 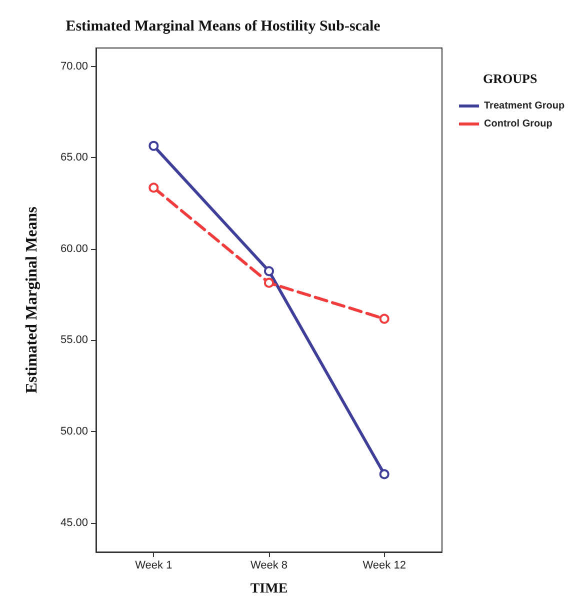 I want to click on y-tick-label: 45.00, so click(x=74, y=522).